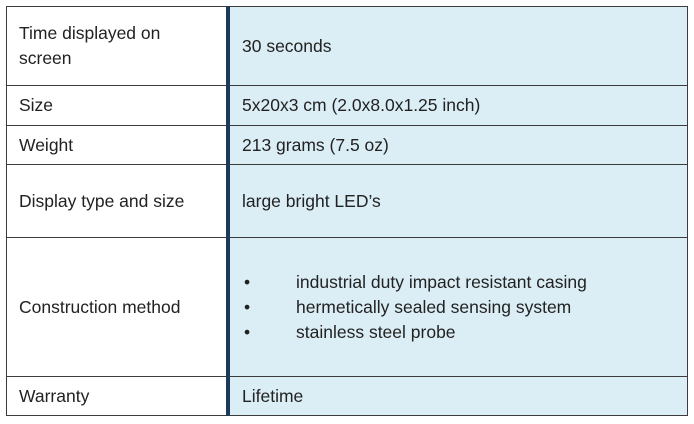  I want to click on row: Weight 213 grams (7.5 oz), so click(347, 145).